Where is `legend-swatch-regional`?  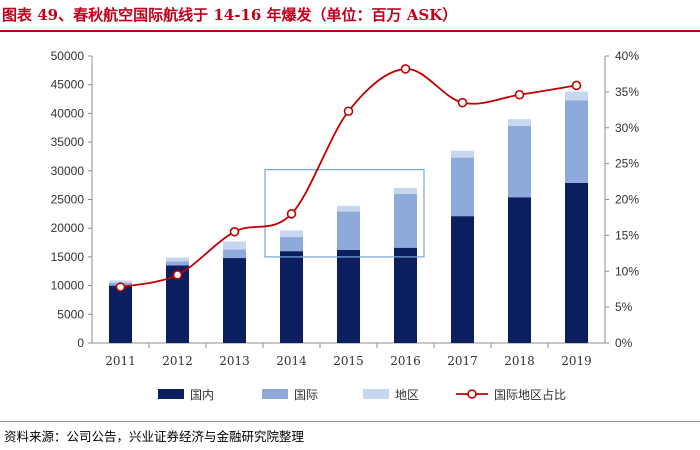
legend-swatch-regional is located at coordinates (376, 394).